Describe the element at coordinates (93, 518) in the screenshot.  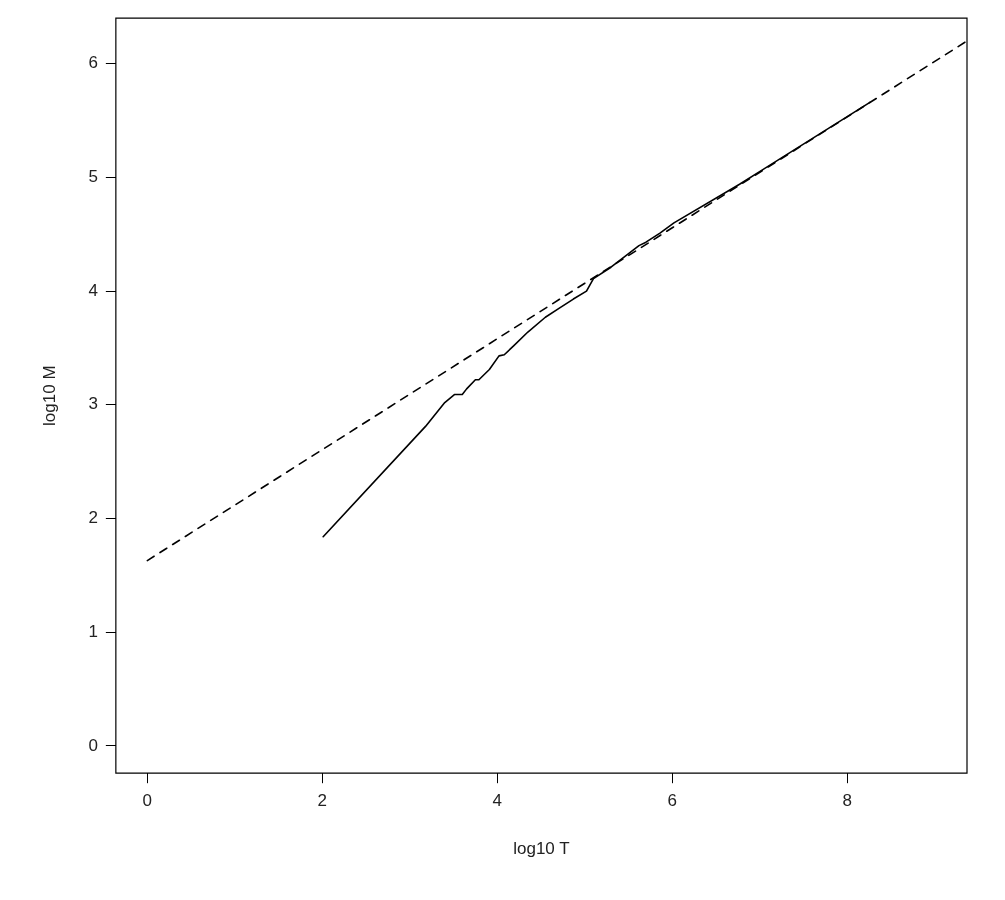
I see `y-tick-label: 2` at that location.